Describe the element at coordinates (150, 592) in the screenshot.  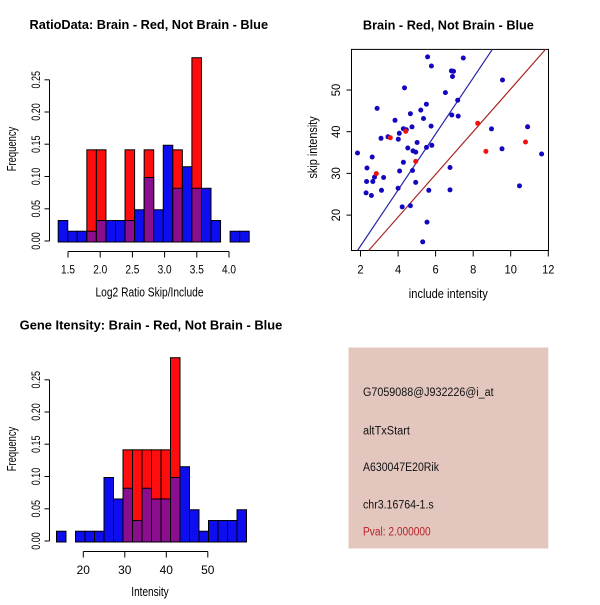
I see `svg-text: Intensity` at that location.